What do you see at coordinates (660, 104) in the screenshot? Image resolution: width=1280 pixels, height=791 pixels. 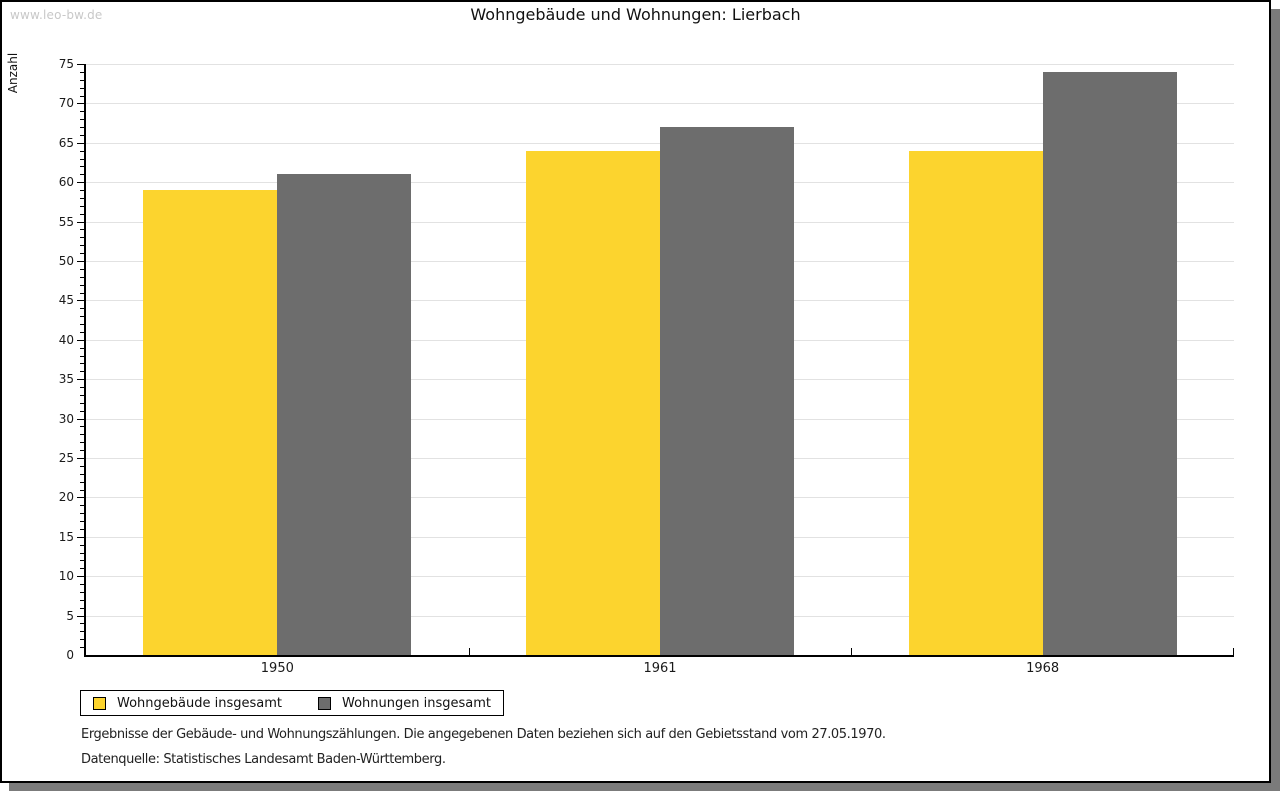 I see `gridline` at bounding box center [660, 104].